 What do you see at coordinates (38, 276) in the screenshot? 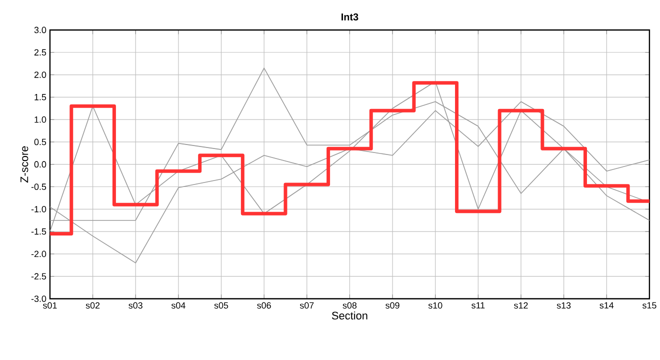
I see `y-tick-label: -2.5` at bounding box center [38, 276].